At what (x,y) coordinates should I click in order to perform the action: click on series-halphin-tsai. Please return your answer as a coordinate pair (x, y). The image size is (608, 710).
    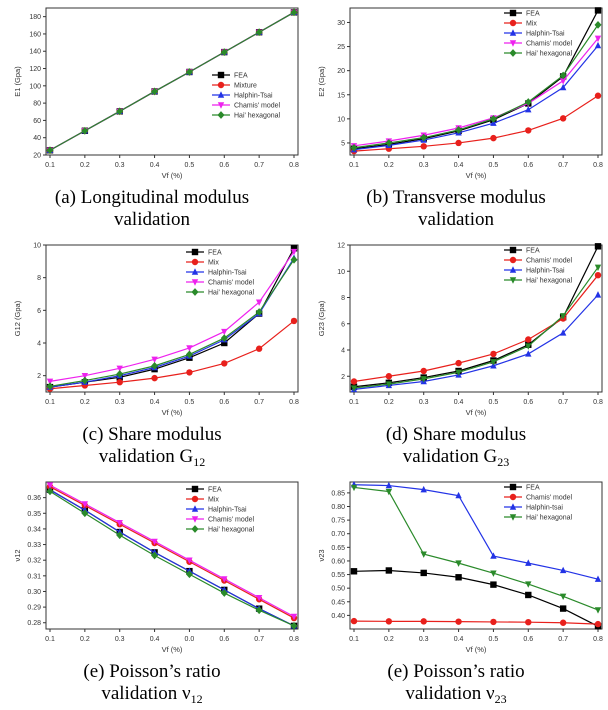
    Looking at the image, I should click on (476, 97).